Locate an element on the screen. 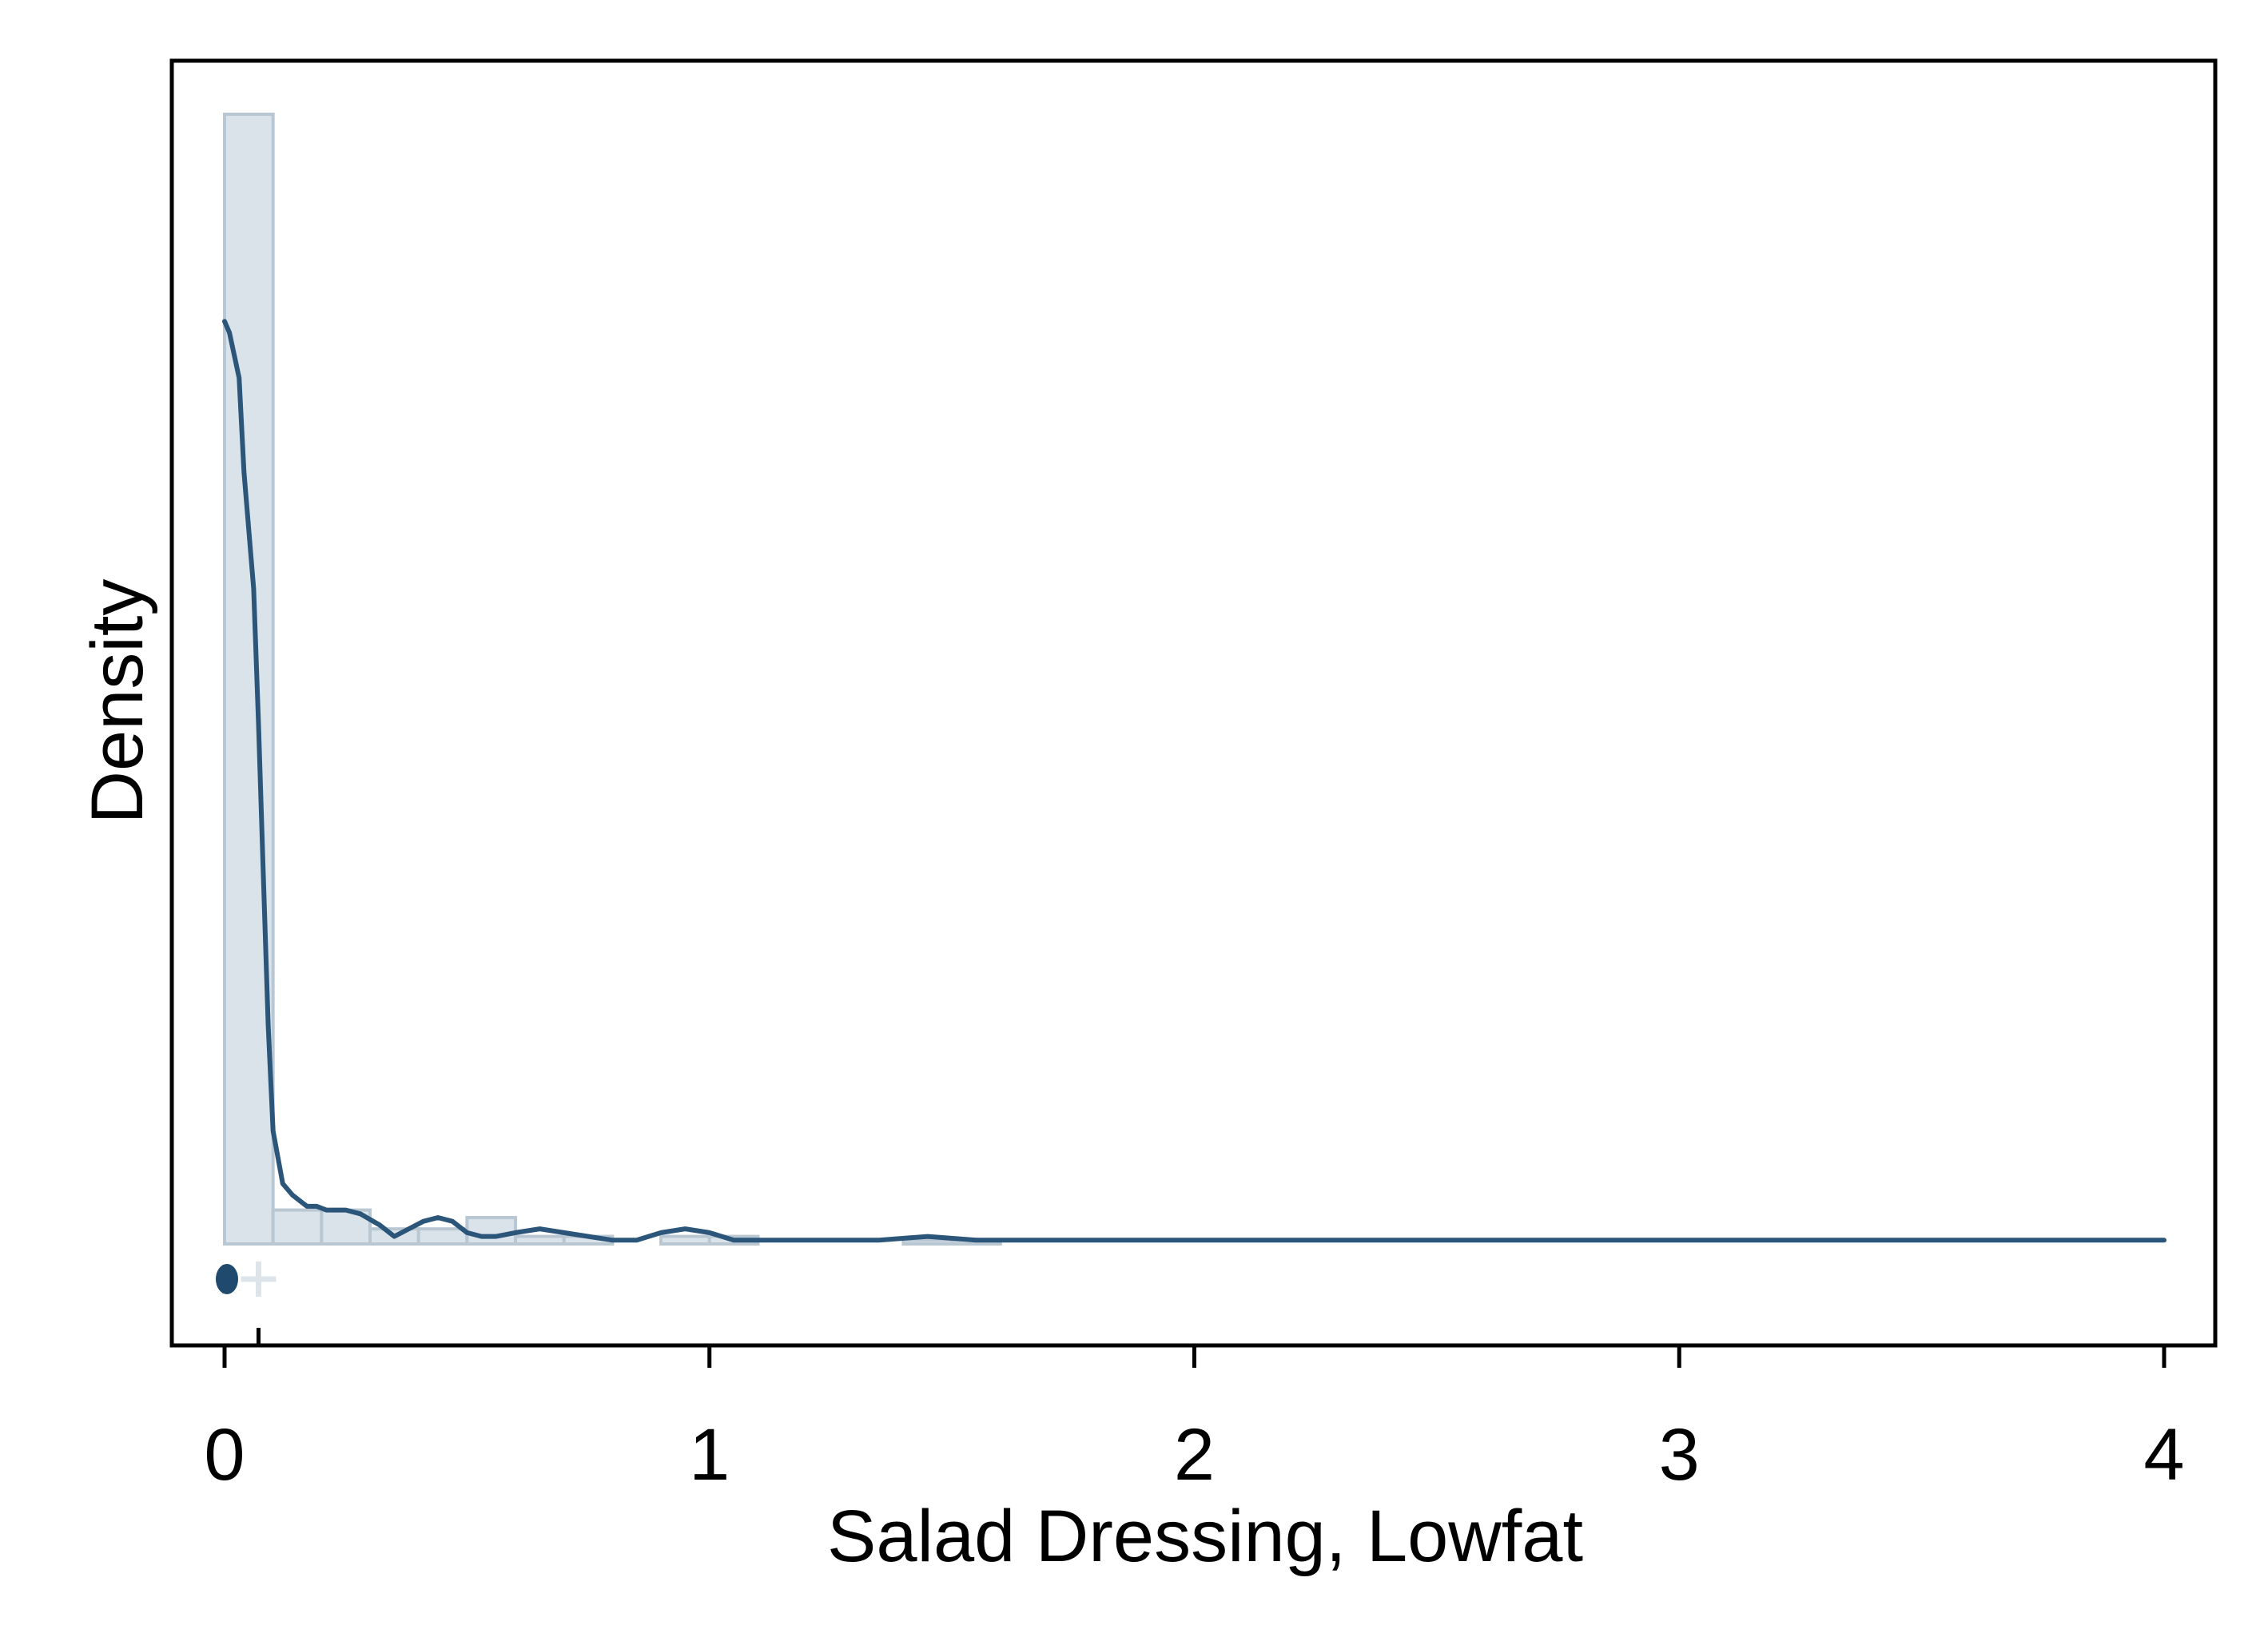  x-tick-label: 3 is located at coordinates (1679, 1455).